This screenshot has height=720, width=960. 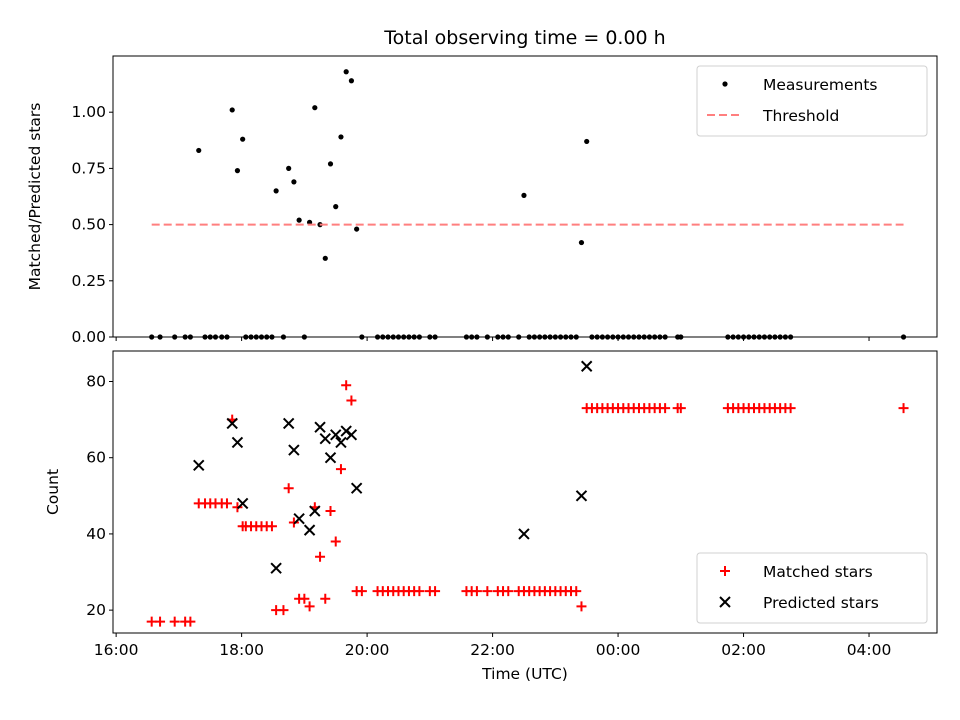 I want to click on legend-matched-stars-label: Matched stars, so click(x=818, y=572).